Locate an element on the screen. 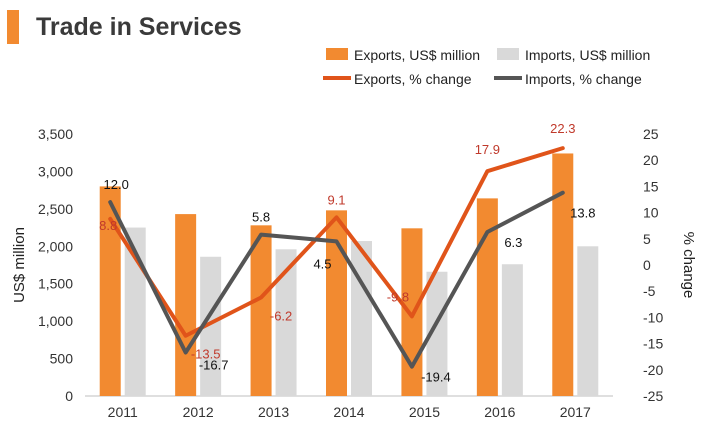  y2-tick-label: -10 is located at coordinates (653, 317).